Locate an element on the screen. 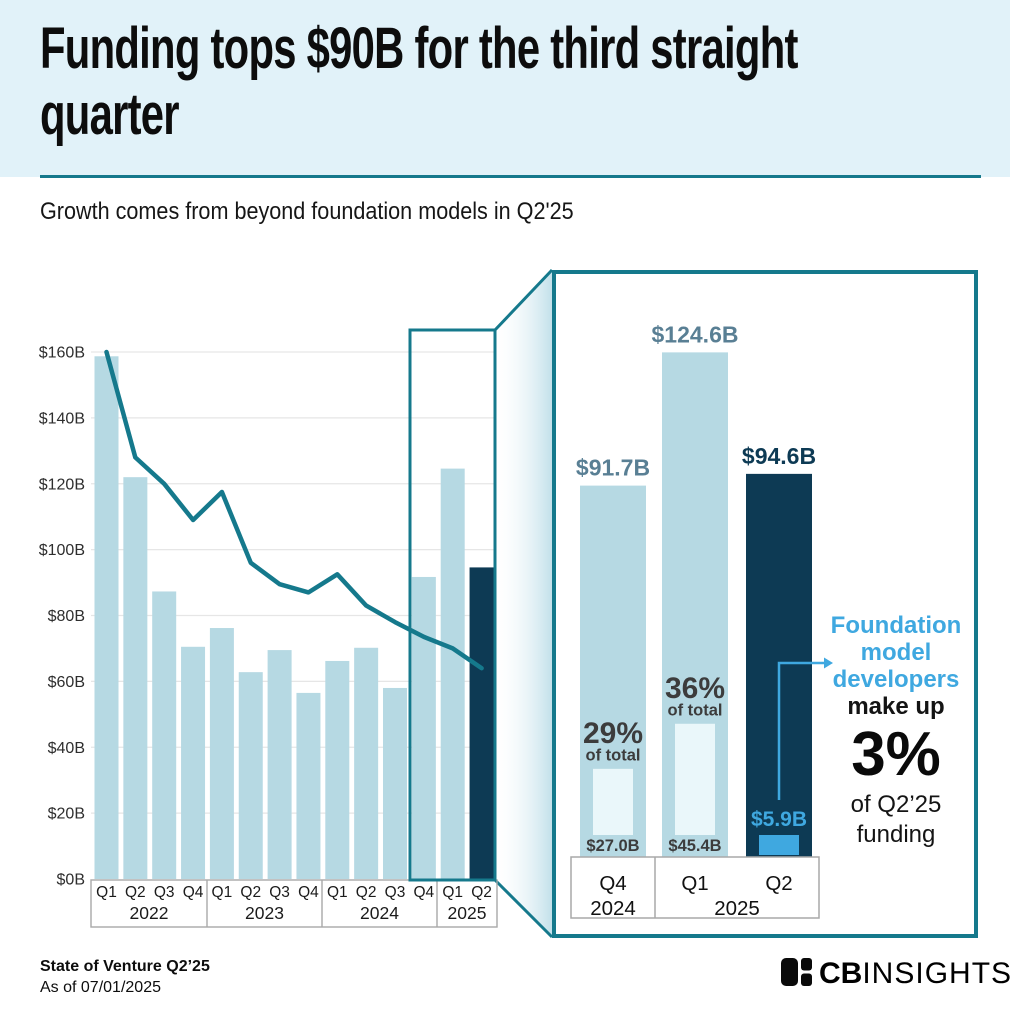 The width and height of the screenshot is (1010, 1024). ytick-label: $160B is located at coordinates (62, 353).